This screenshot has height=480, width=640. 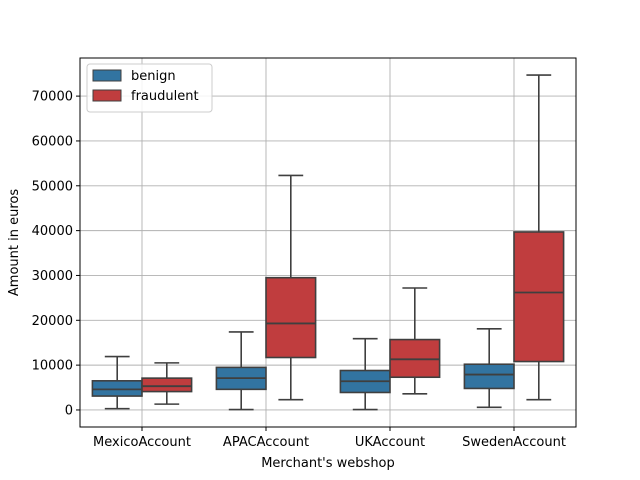 I want to click on legend-swatch-fraudulent, so click(x=107, y=95).